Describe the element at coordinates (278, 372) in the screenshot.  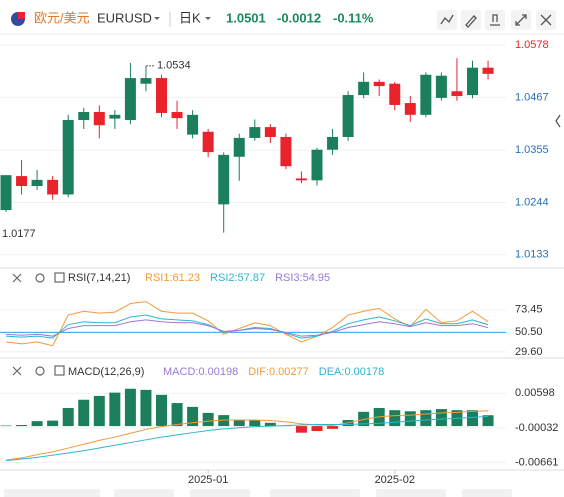
I see `legend-entry: DIF:0.00277` at that location.